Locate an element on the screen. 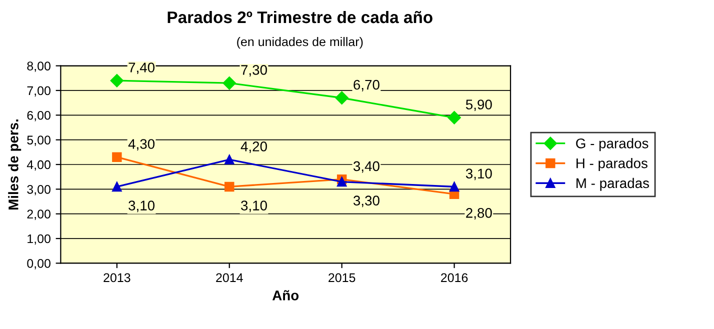 The image size is (714, 329). y-tick-label: 4,00 is located at coordinates (38, 165).